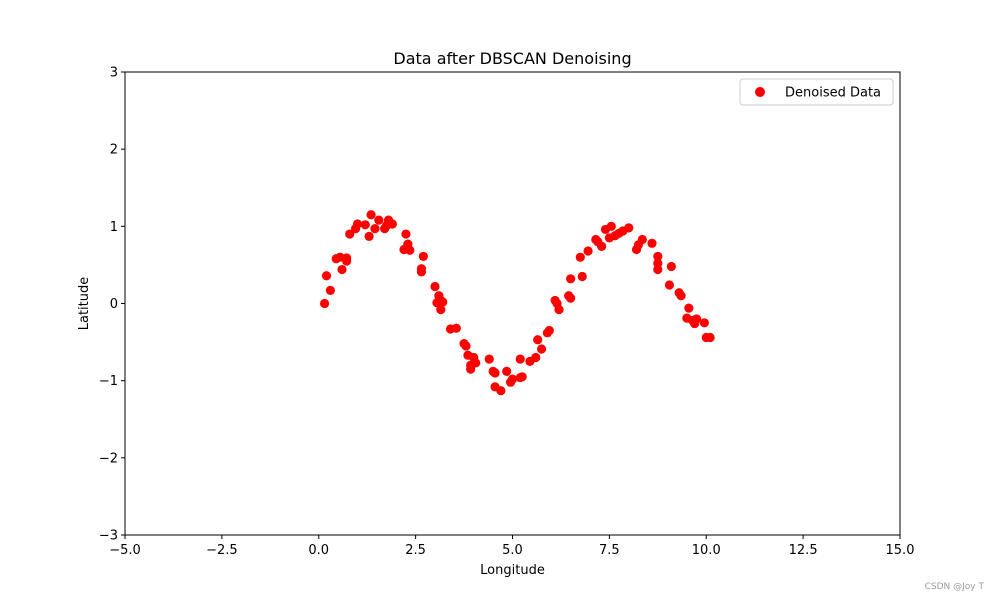  I want to click on x-axis-label: Longitude, so click(512, 570).